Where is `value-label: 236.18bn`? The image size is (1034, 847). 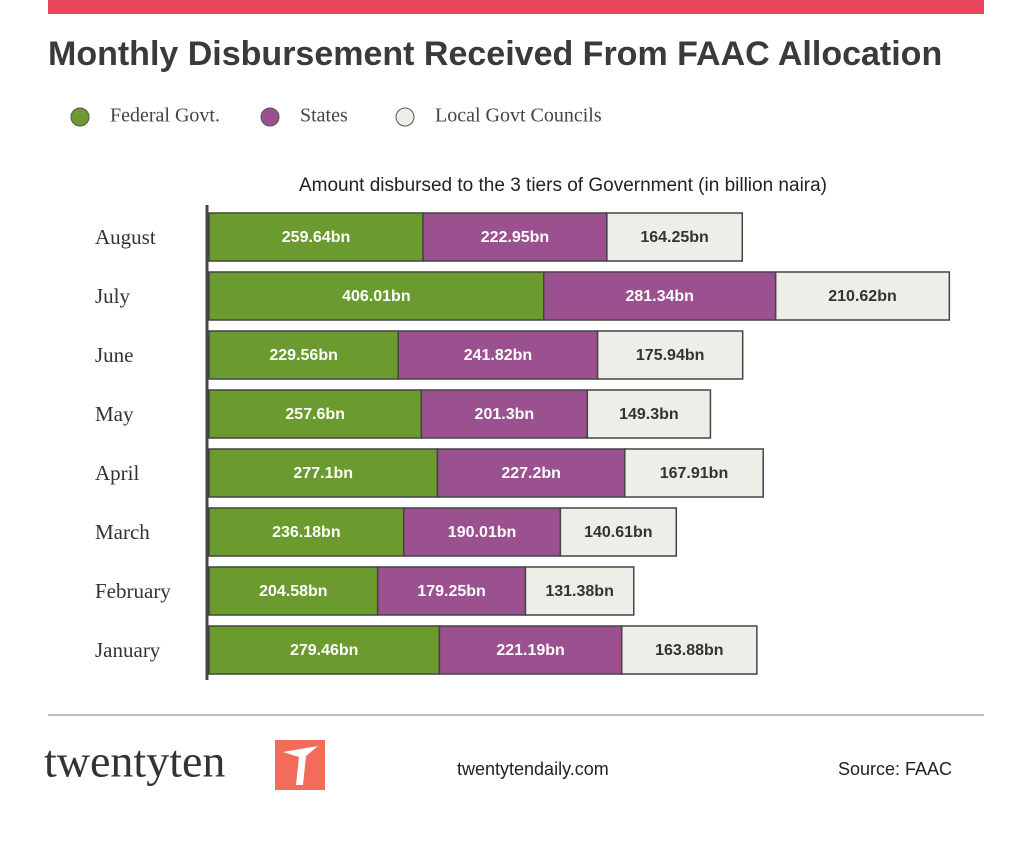 value-label: 236.18bn is located at coordinates (306, 532).